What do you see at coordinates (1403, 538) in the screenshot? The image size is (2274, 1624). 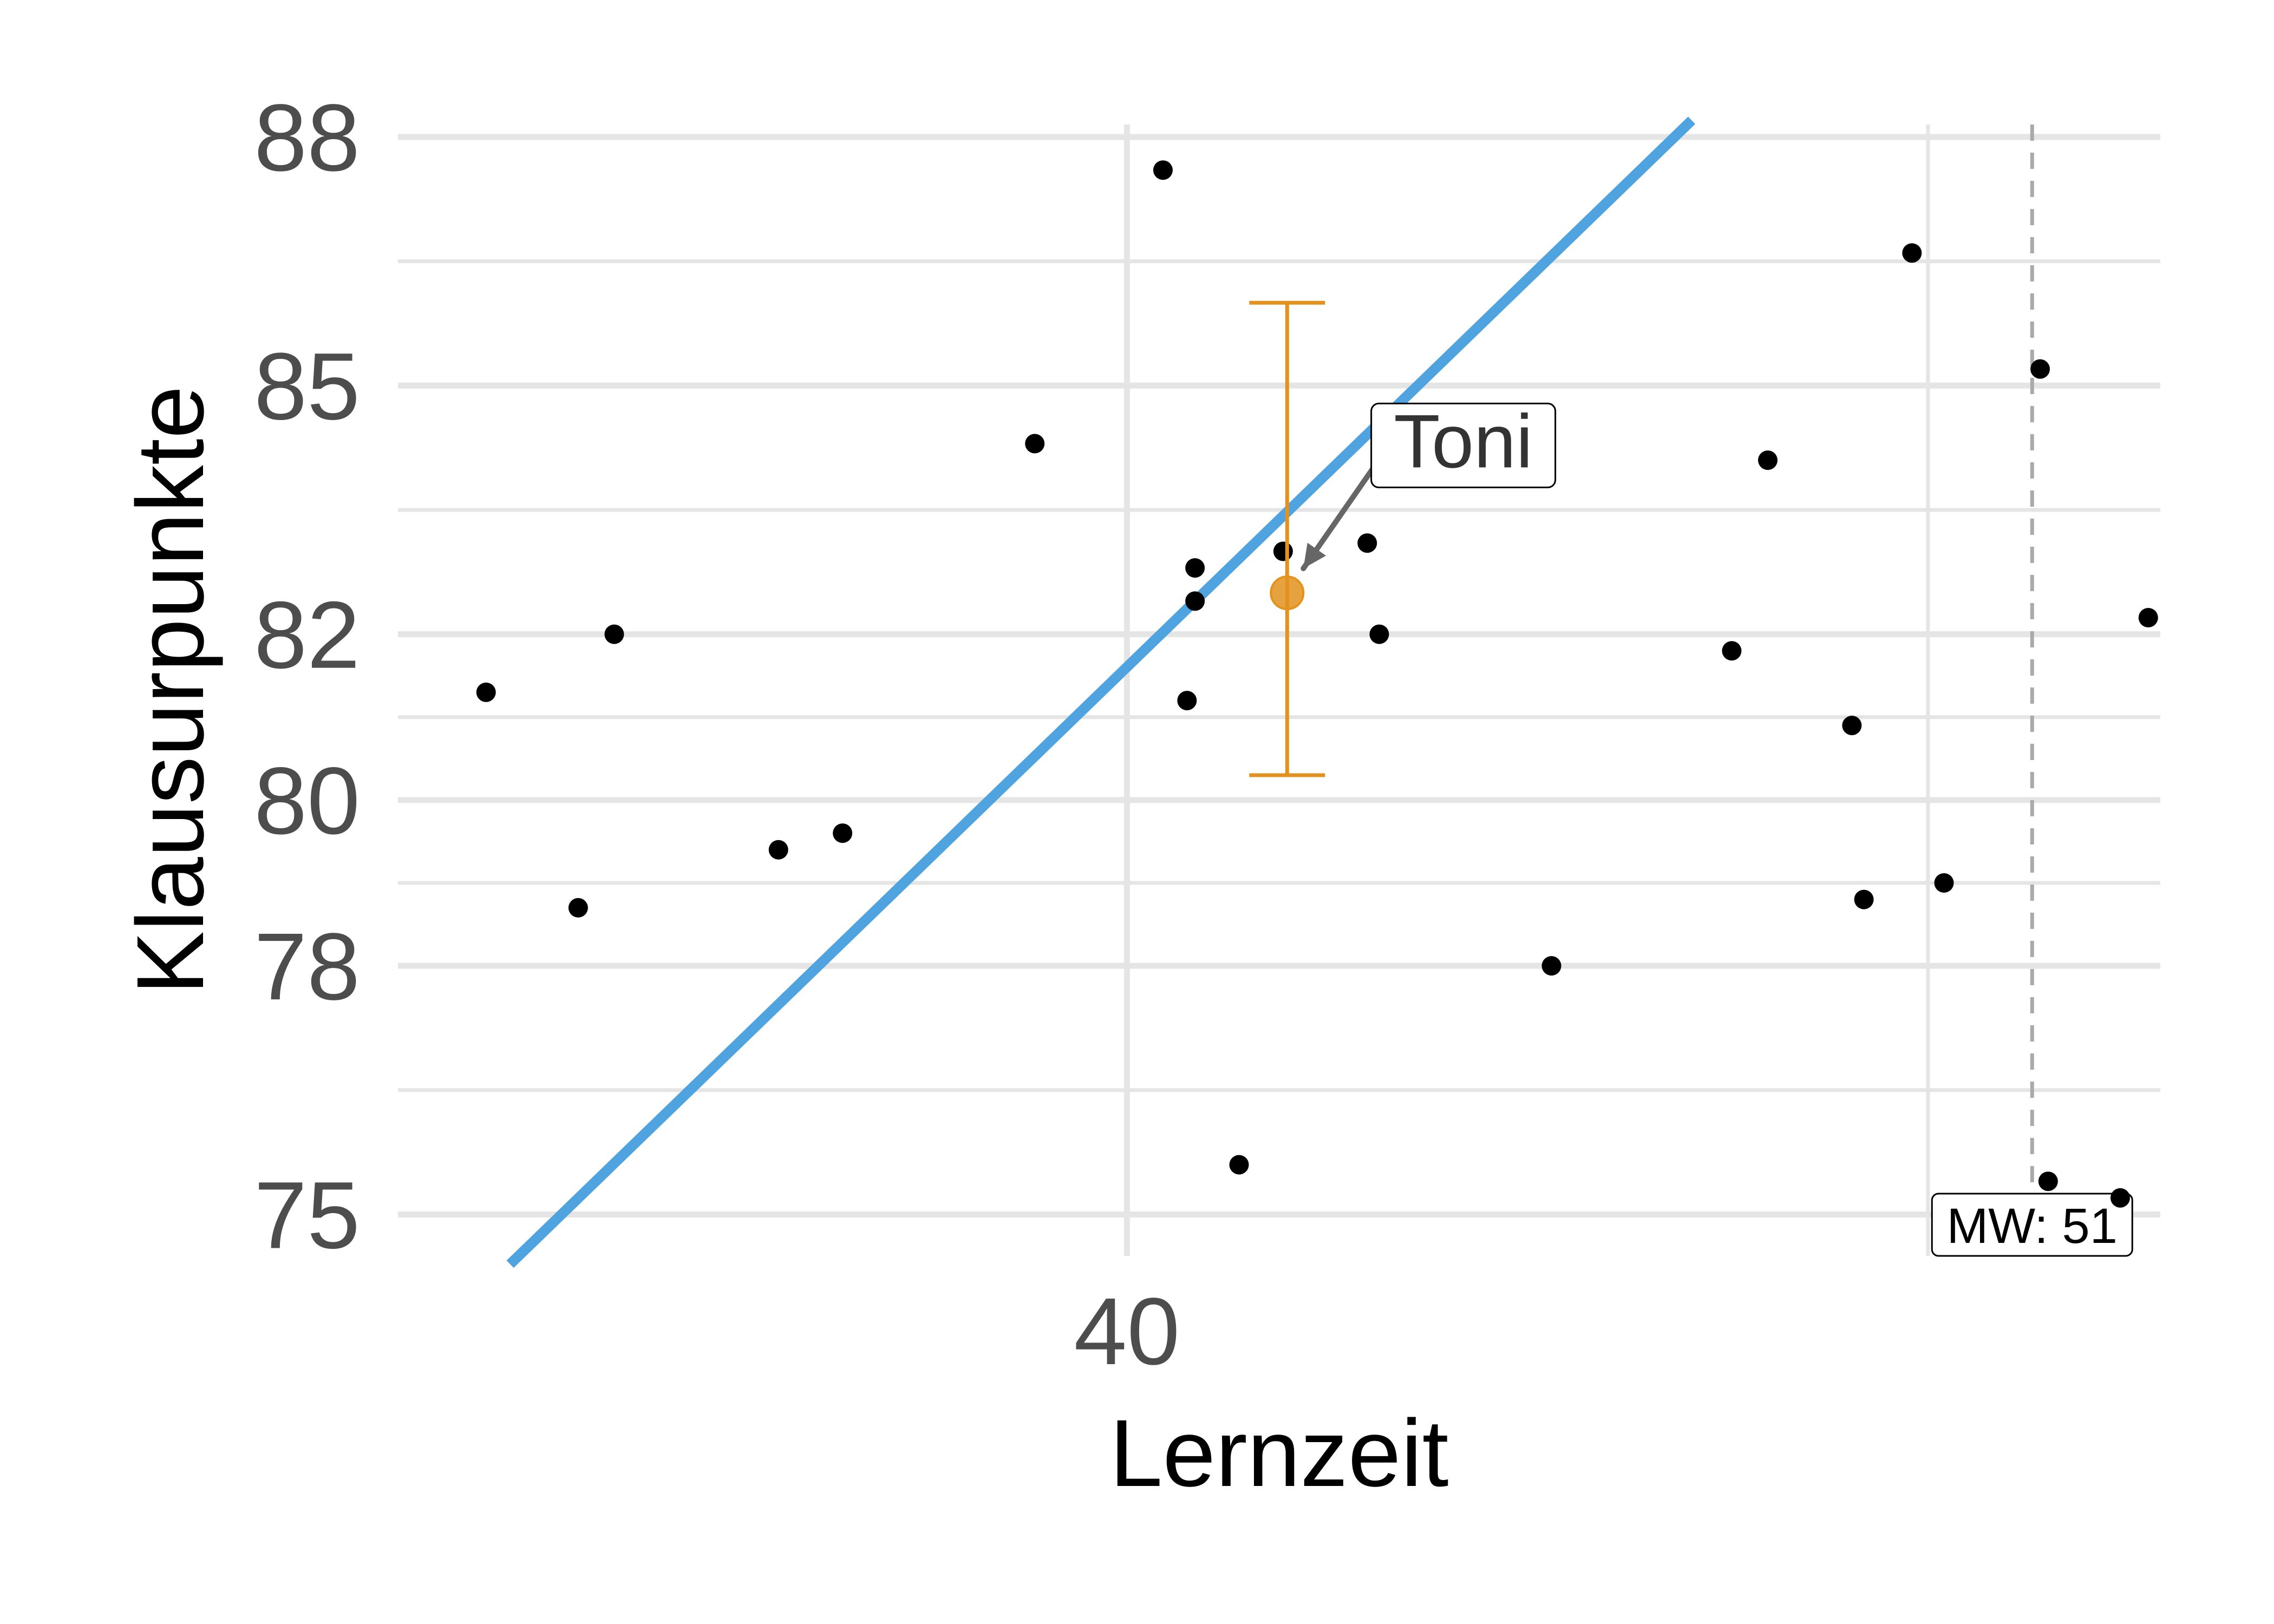 I see `highlight-group: Toni` at bounding box center [1403, 538].